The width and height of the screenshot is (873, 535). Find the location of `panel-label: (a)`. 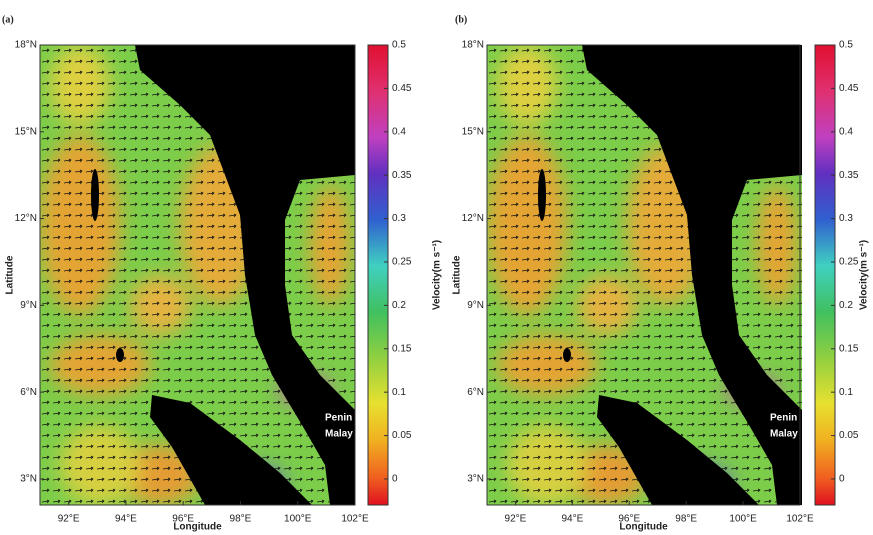

panel-label: (a) is located at coordinates (8, 19).